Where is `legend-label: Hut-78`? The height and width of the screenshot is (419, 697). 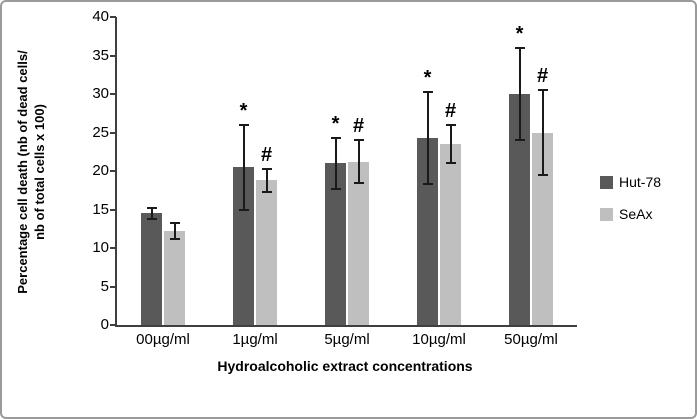
legend-label: Hut-78 is located at coordinates (640, 182).